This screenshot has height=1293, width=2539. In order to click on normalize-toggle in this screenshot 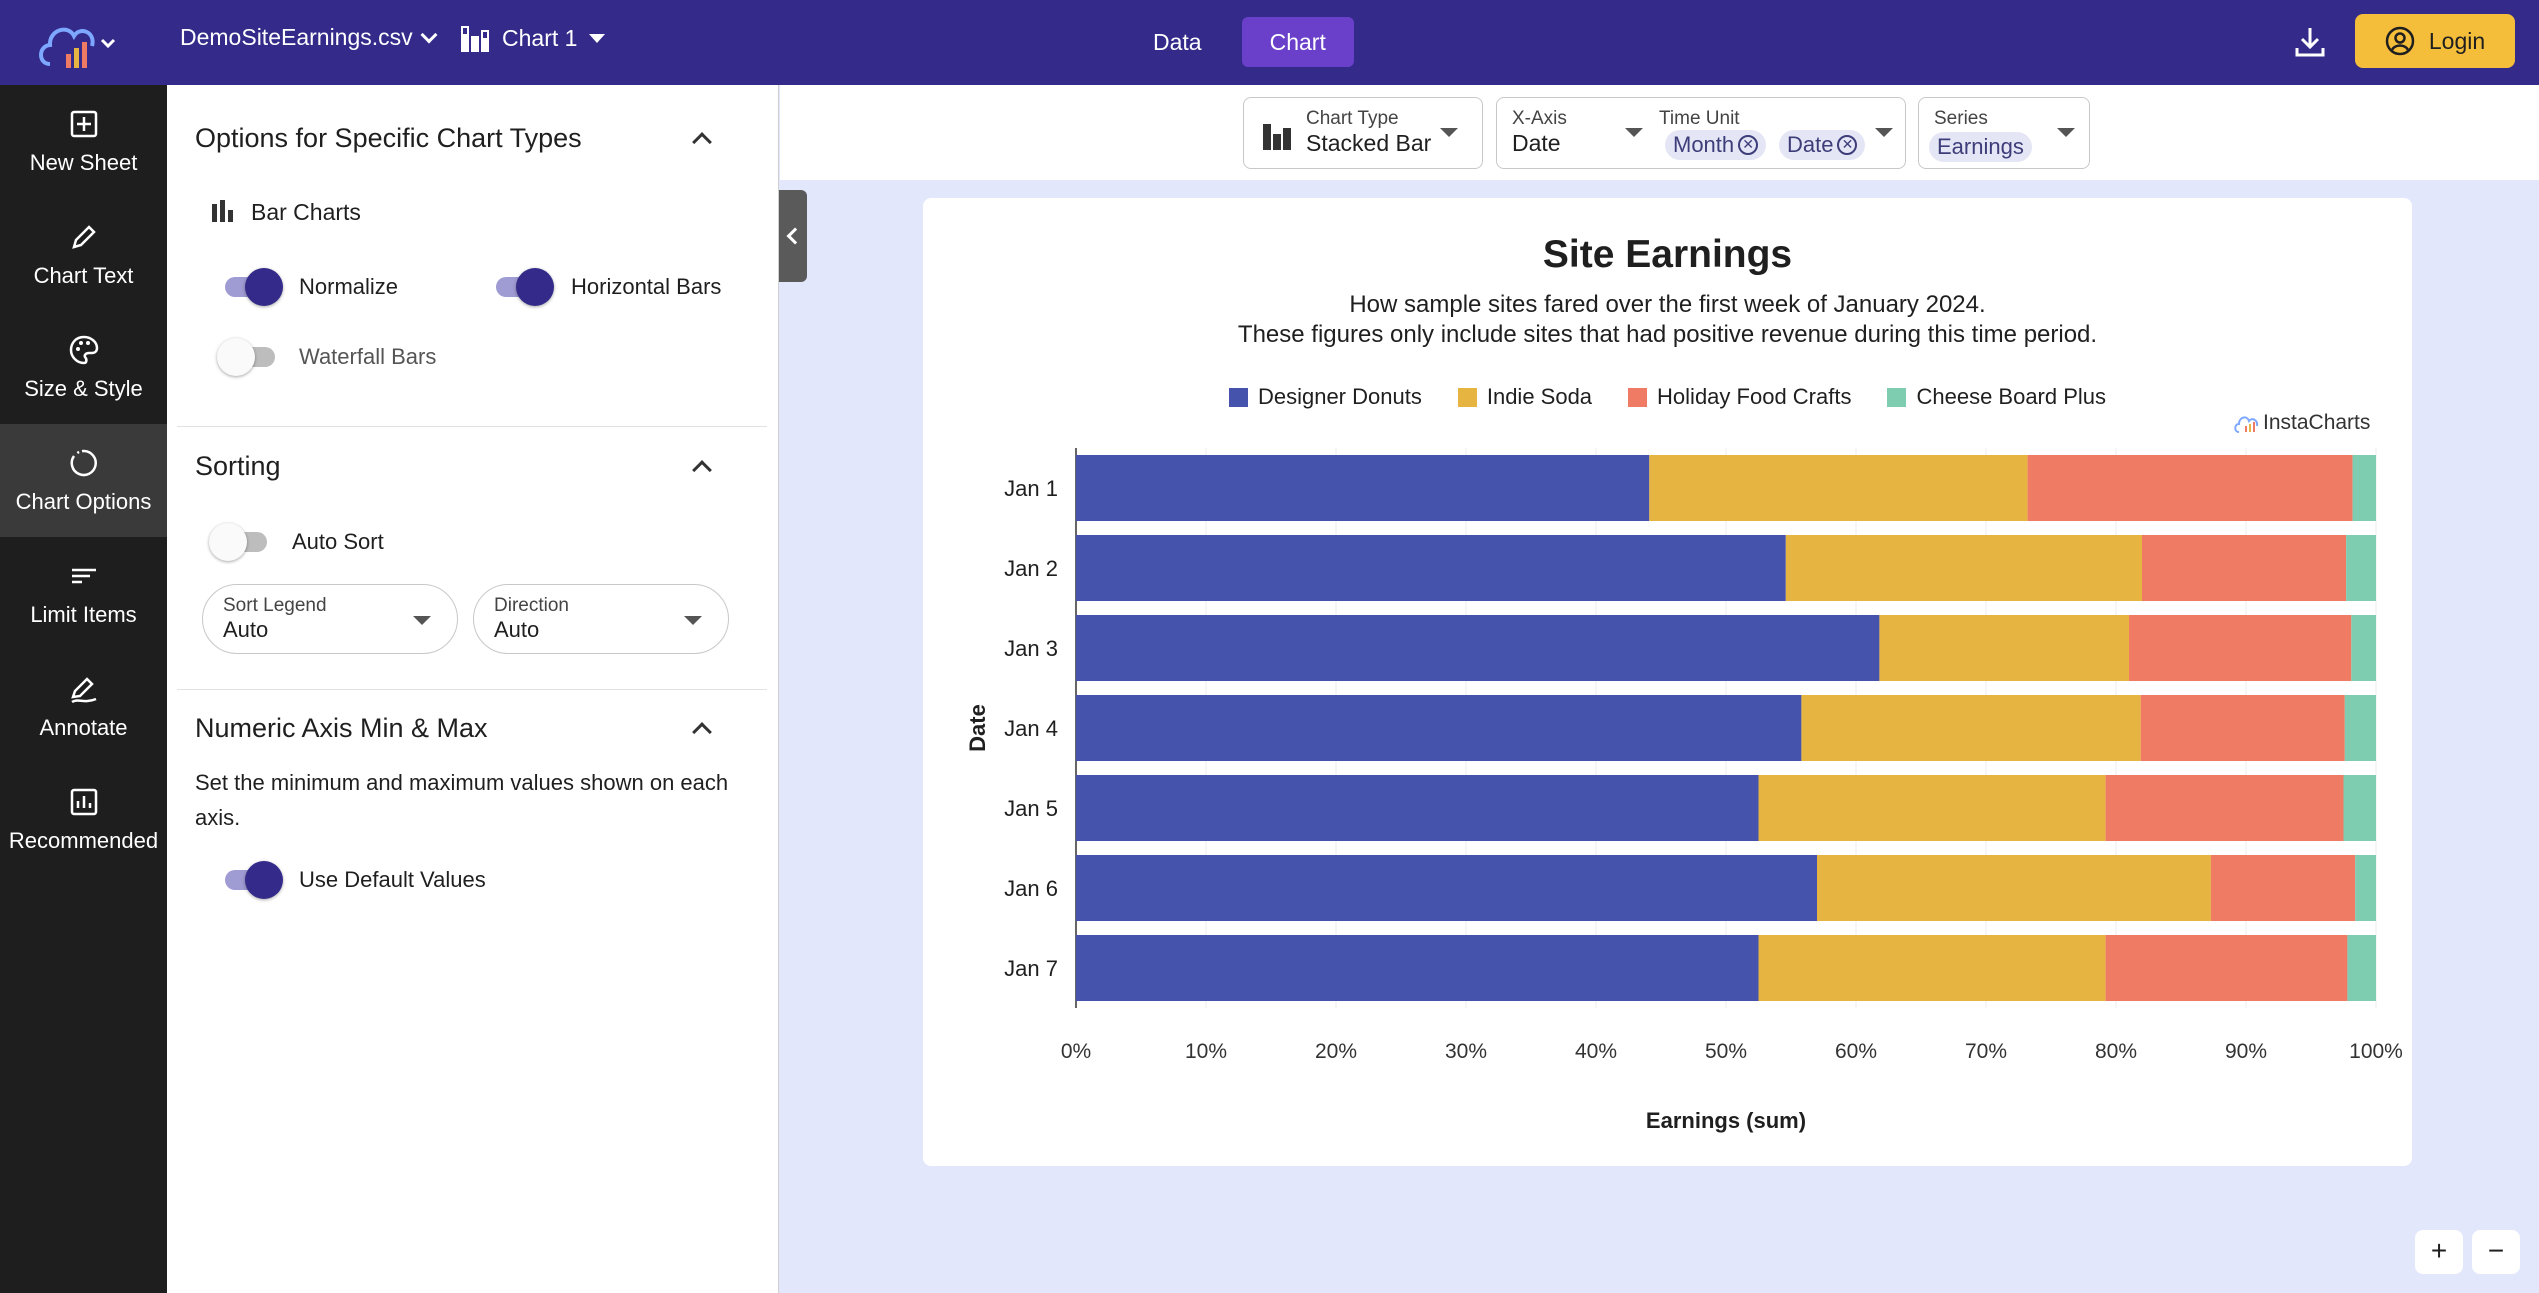, I will do `click(252, 286)`.